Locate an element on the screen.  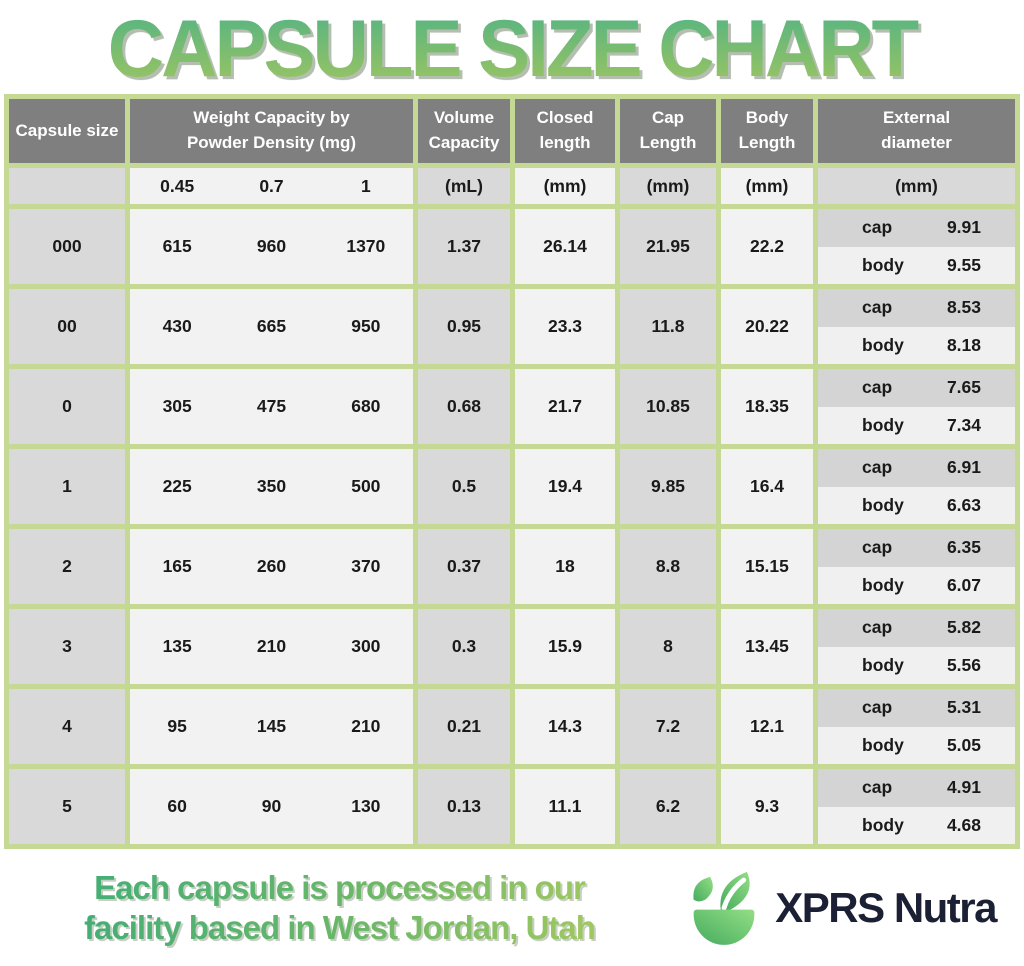
ext-cap-value: 6.91 is located at coordinates (963, 467).